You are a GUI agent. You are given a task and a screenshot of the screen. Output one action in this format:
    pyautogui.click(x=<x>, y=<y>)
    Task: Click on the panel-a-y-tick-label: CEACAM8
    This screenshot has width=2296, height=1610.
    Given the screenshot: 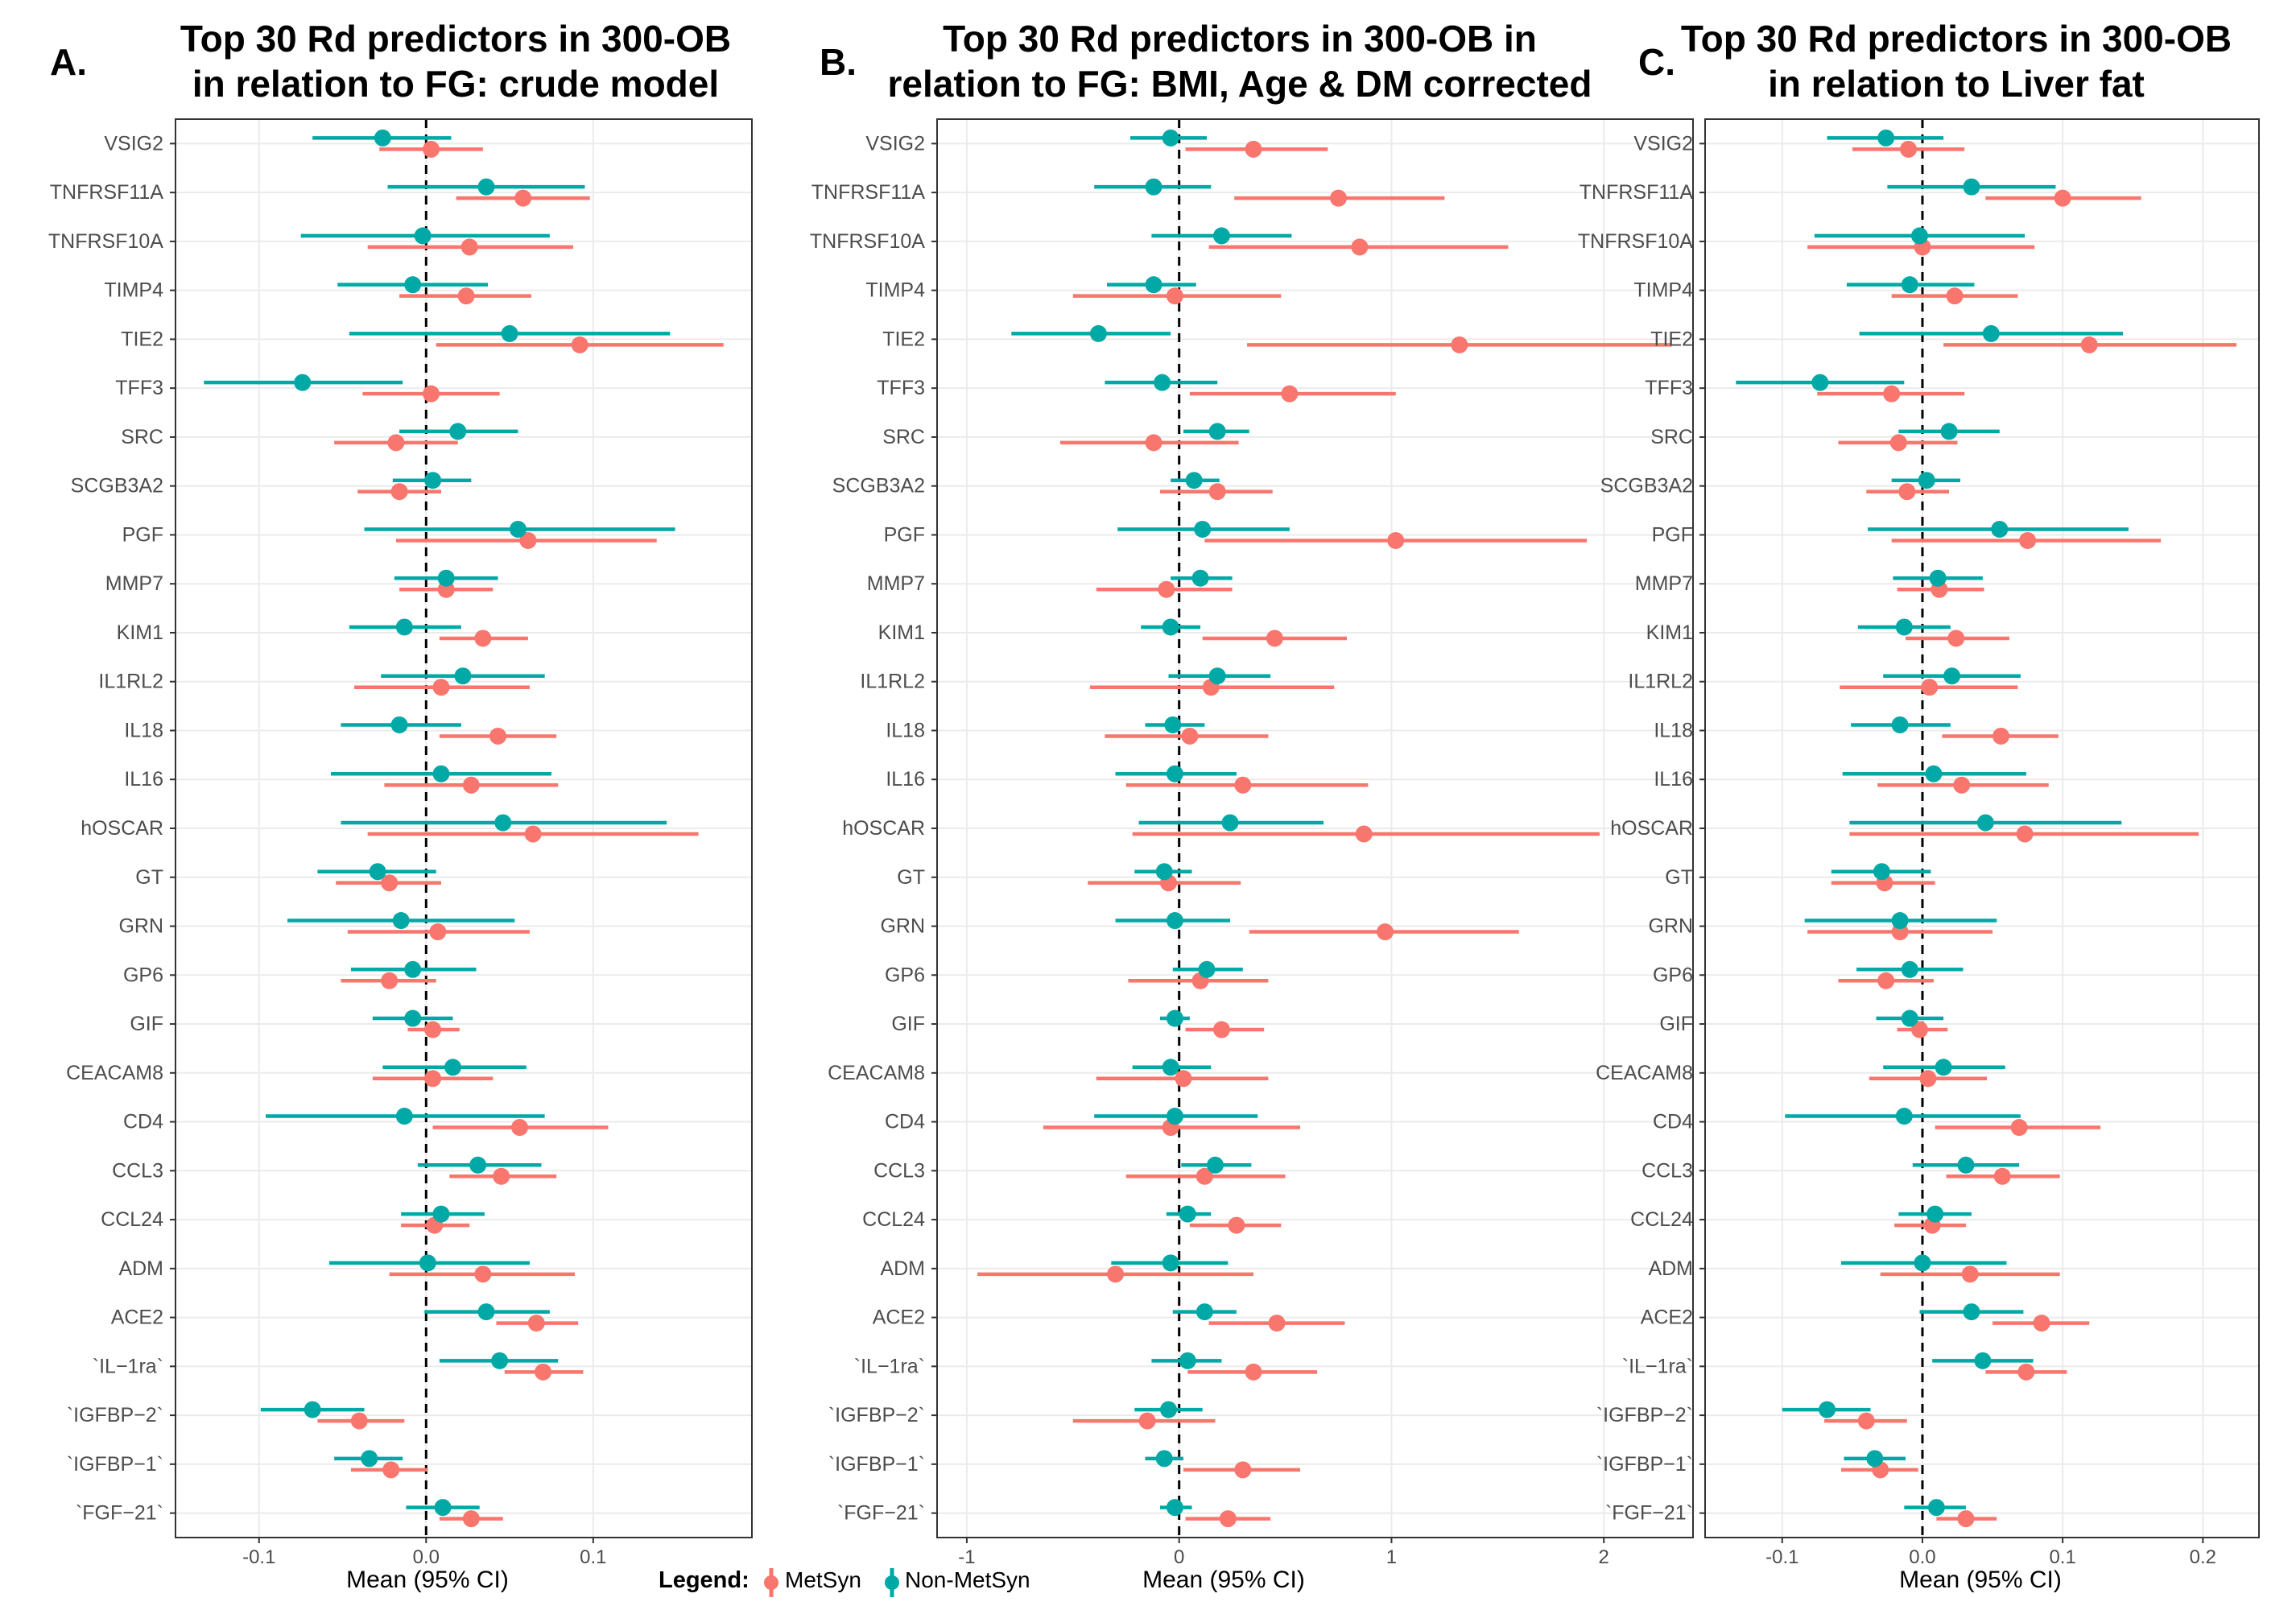 What is the action you would take?
    pyautogui.click(x=114, y=1073)
    